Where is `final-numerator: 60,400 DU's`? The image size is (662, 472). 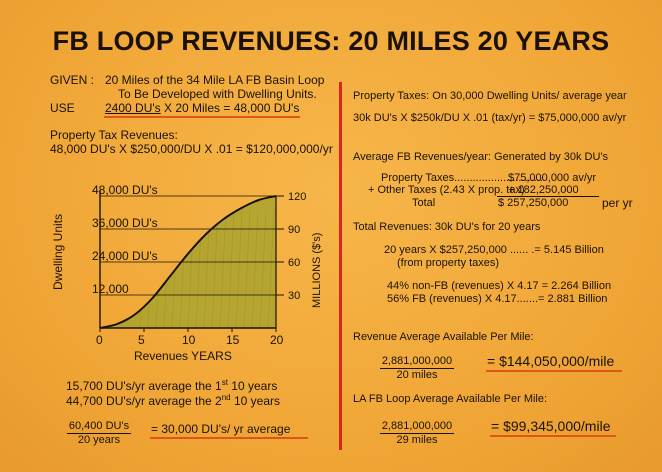 final-numerator: 60,400 DU's is located at coordinates (99, 427).